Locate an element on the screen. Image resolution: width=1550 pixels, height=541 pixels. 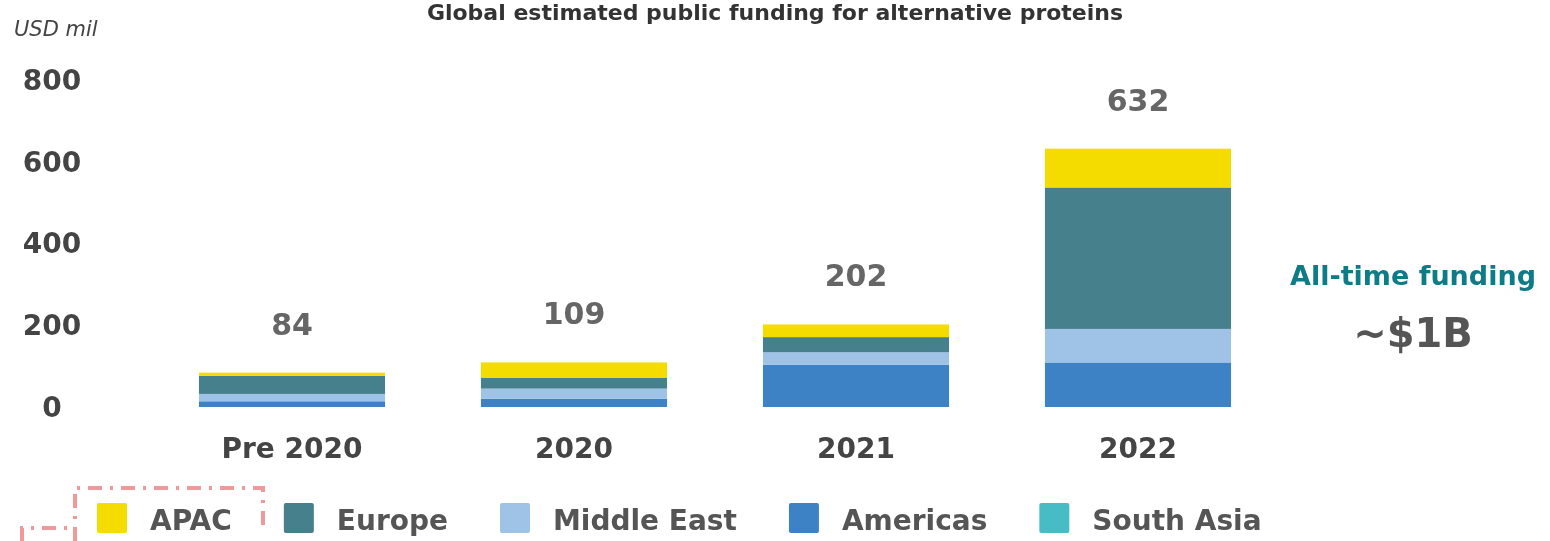
legend-label: South Asia is located at coordinates (1177, 520).